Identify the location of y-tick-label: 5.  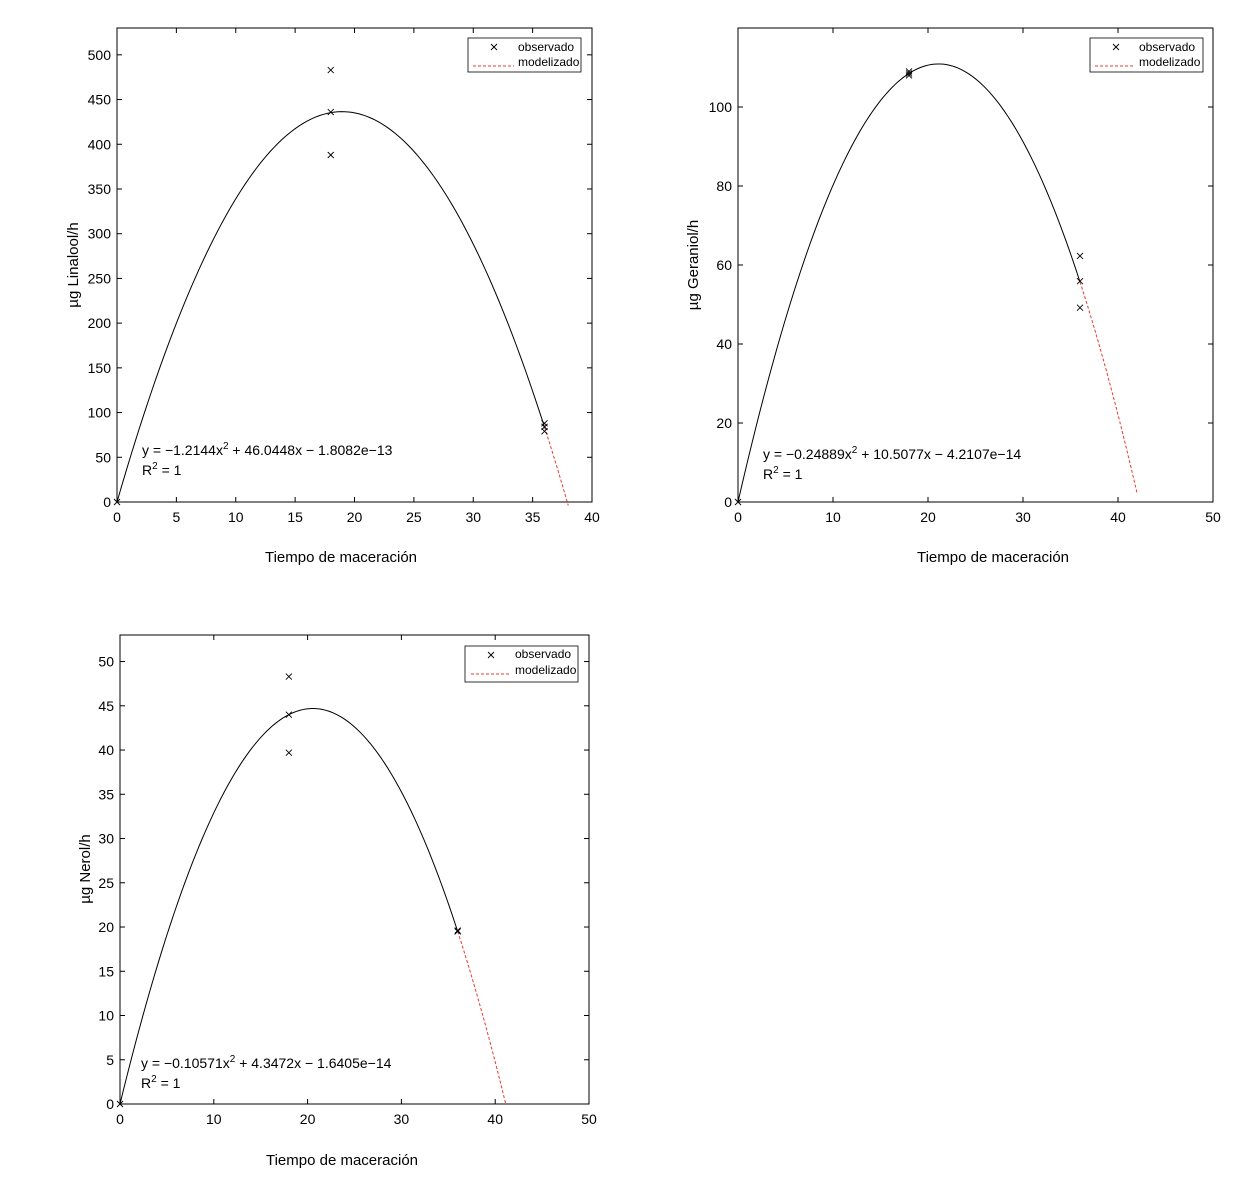
(110, 1060).